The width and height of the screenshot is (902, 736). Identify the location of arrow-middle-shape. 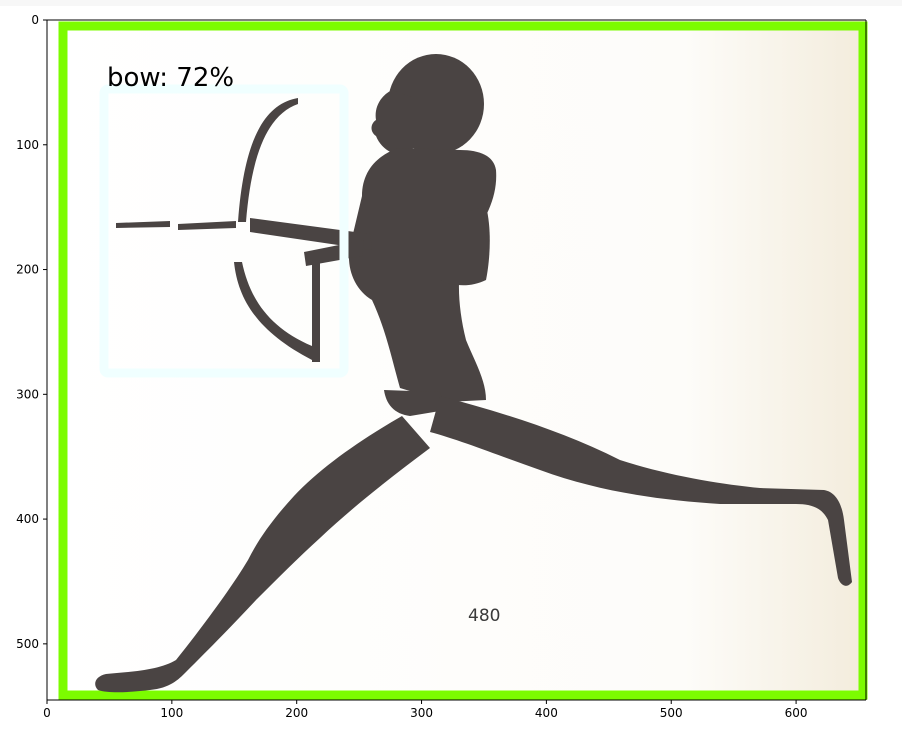
(207, 225).